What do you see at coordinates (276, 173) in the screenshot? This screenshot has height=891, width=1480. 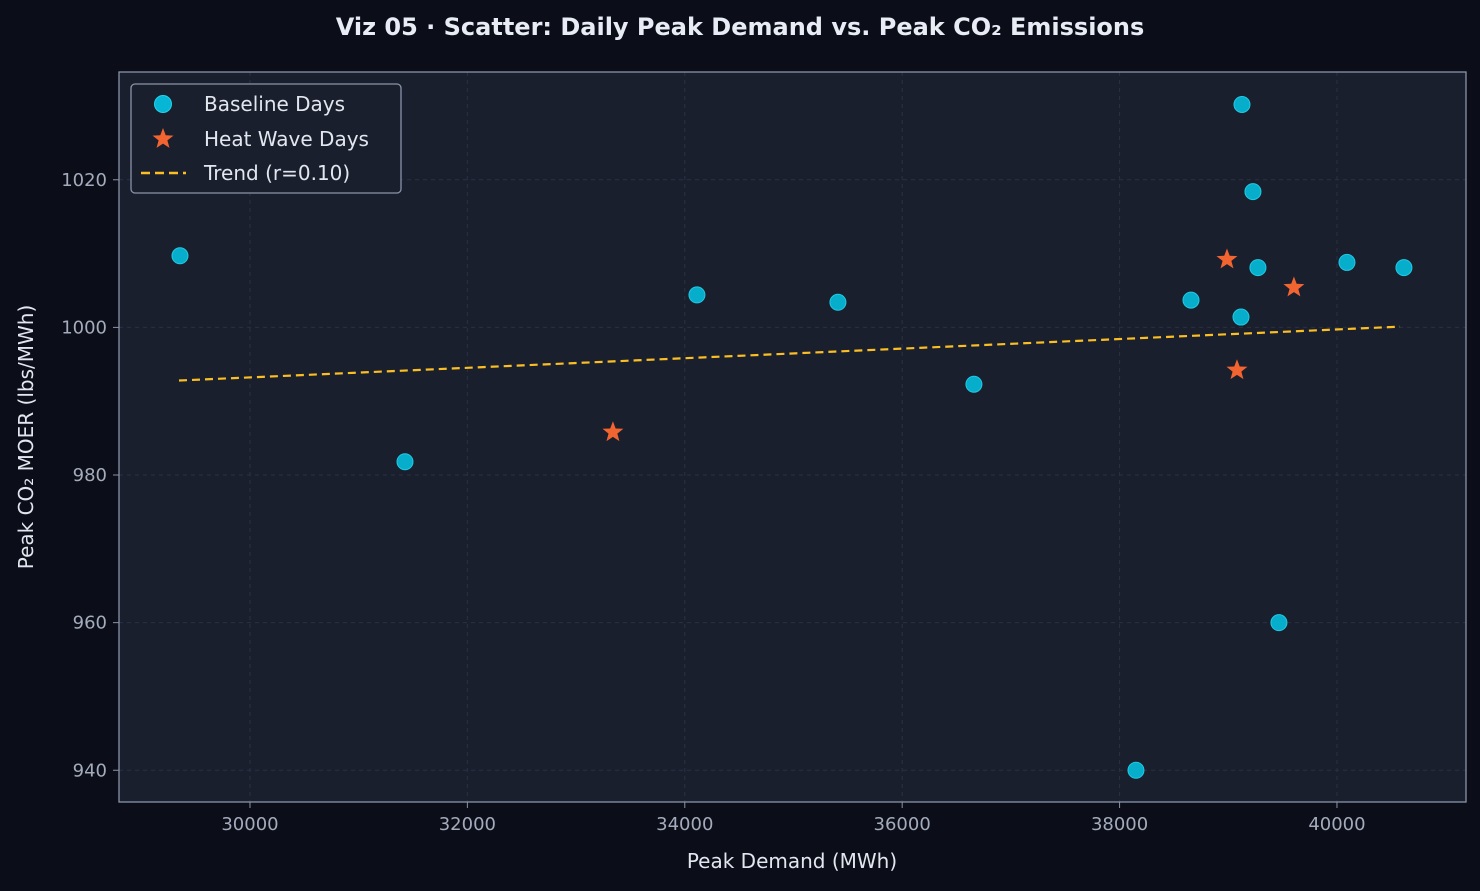 I see `legend-label-trend: Trend (r=0.10)` at bounding box center [276, 173].